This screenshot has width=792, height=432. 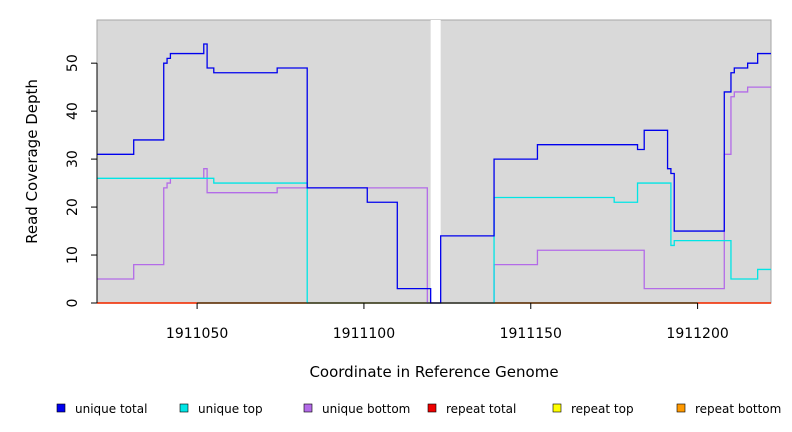 I want to click on y-tick-label: 40, so click(x=73, y=111).